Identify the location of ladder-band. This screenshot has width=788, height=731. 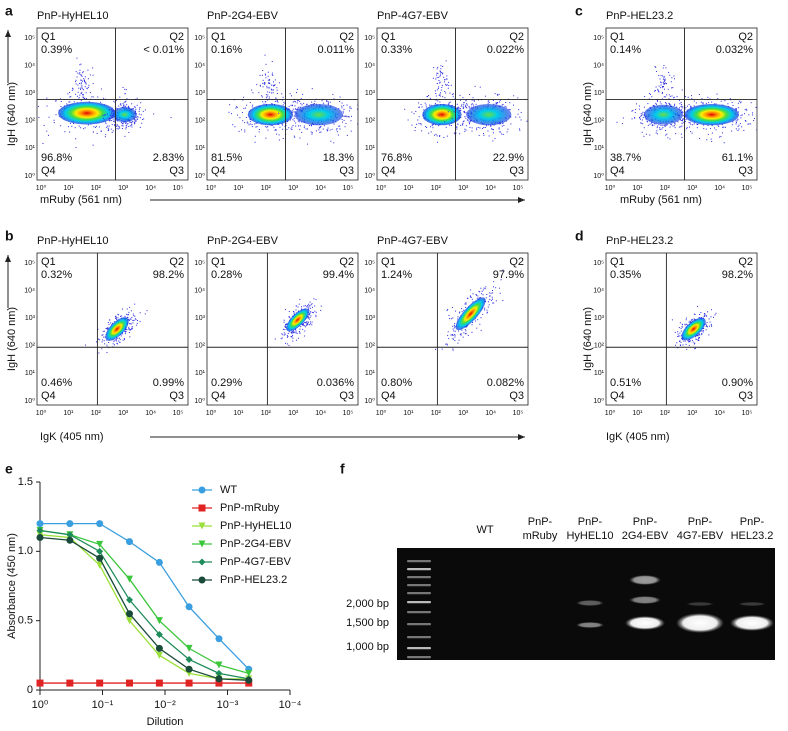
(419, 612).